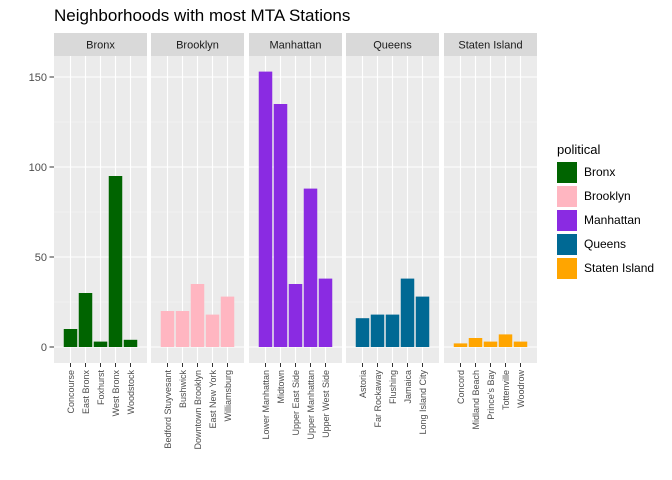  Describe the element at coordinates (131, 392) in the screenshot. I see `x-tick-label: Woodstock` at that location.